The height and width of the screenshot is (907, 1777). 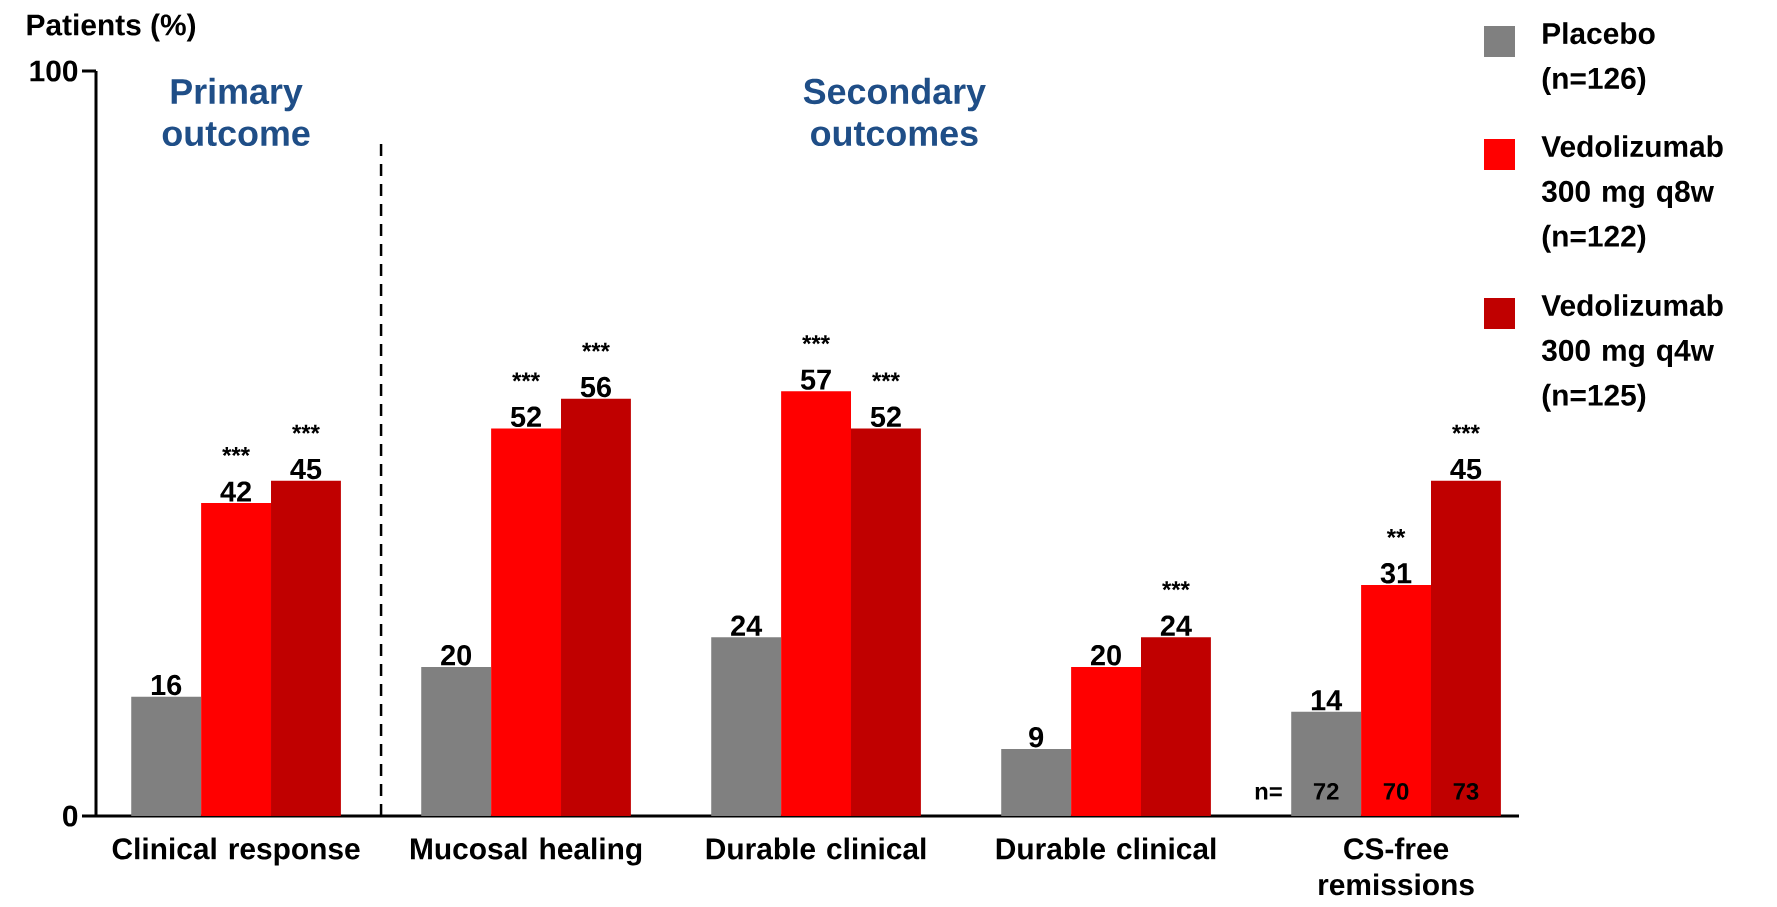 What do you see at coordinates (1396, 791) in the screenshot?
I see `annotation: 70` at bounding box center [1396, 791].